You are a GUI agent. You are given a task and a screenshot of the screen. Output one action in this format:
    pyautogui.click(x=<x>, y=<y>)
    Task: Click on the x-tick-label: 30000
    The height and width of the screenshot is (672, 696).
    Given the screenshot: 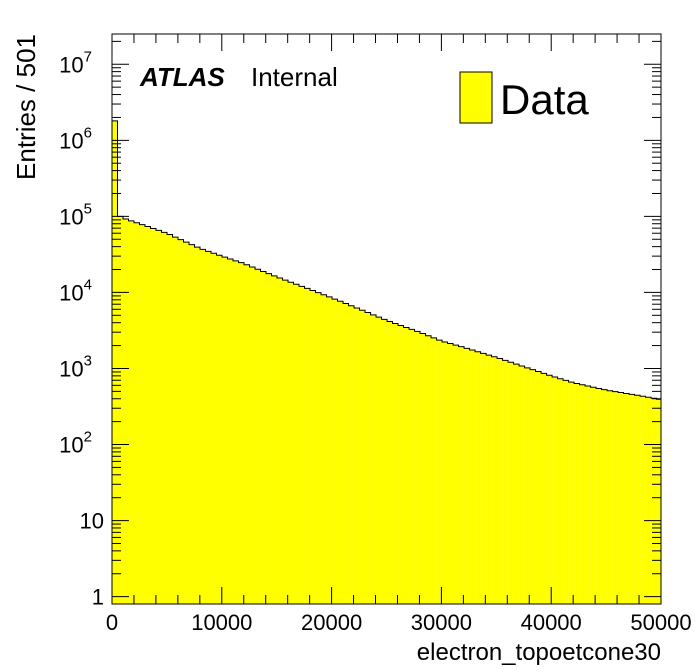 What is the action you would take?
    pyautogui.click(x=441, y=622)
    